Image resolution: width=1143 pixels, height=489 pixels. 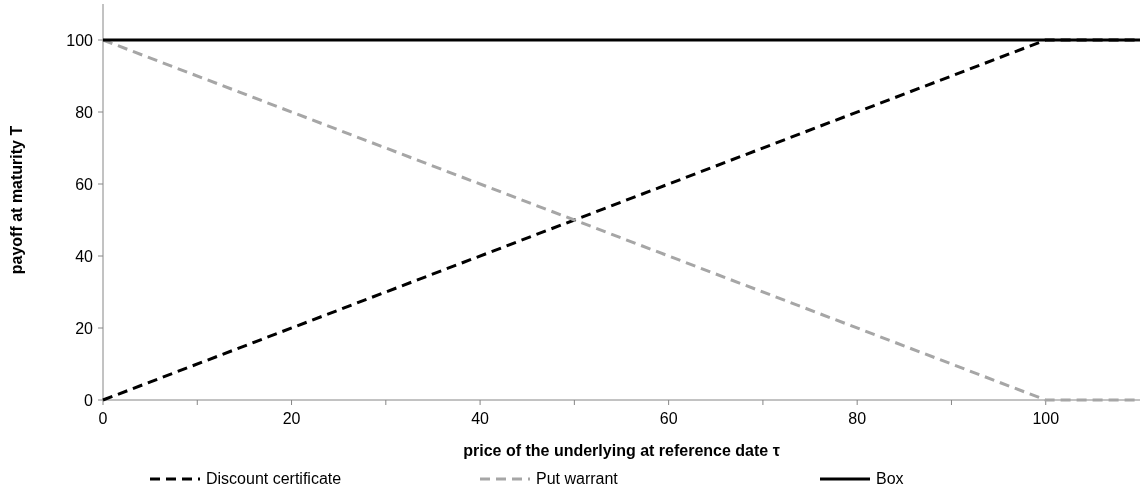 What do you see at coordinates (84, 328) in the screenshot?
I see `y-tick-label: 20` at bounding box center [84, 328].